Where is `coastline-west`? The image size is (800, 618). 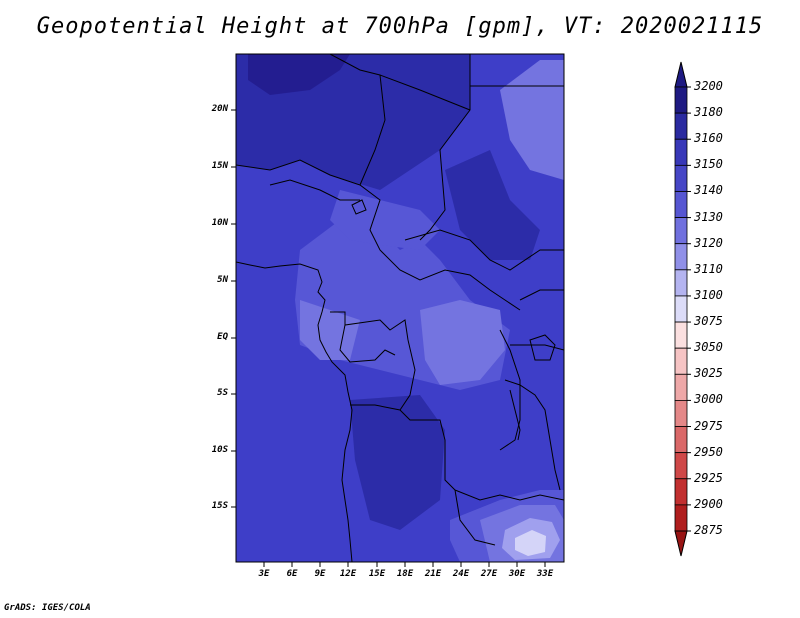
coastline-west is located at coordinates (294, 411).